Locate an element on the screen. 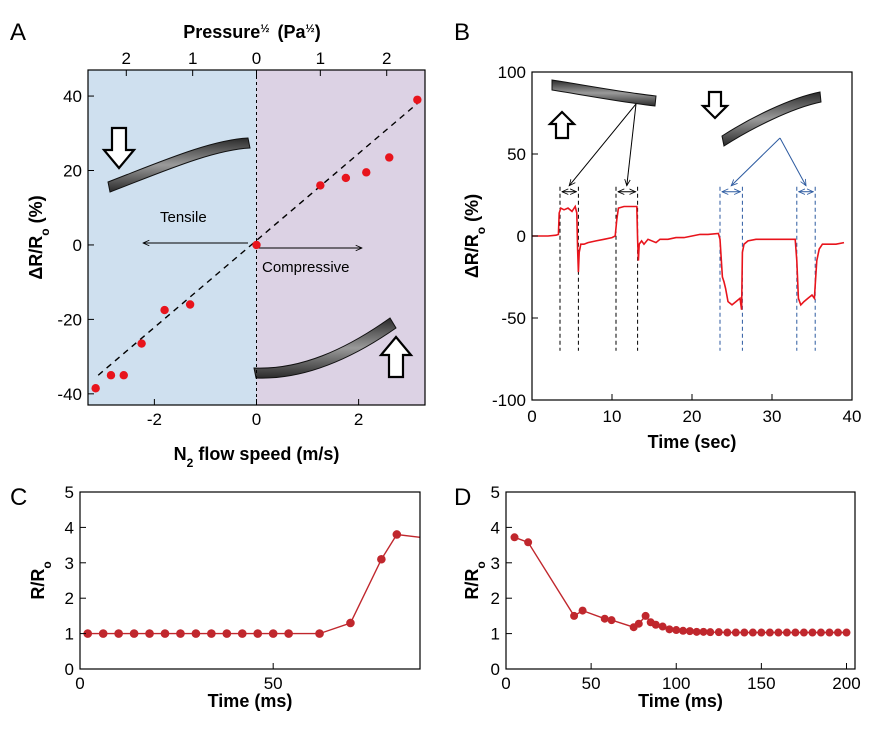 The image size is (875, 730). y-tick-label: 50 is located at coordinates (516, 154).